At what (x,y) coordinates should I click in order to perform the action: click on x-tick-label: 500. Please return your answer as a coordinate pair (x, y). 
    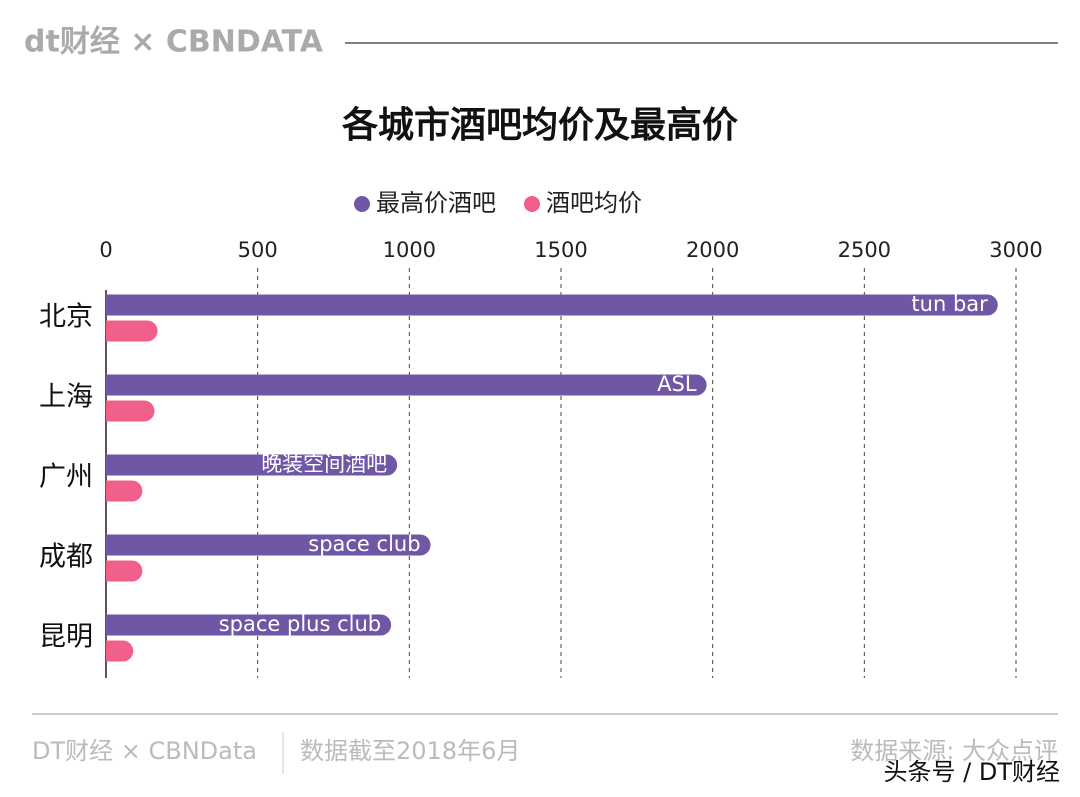
    Looking at the image, I should click on (258, 250).